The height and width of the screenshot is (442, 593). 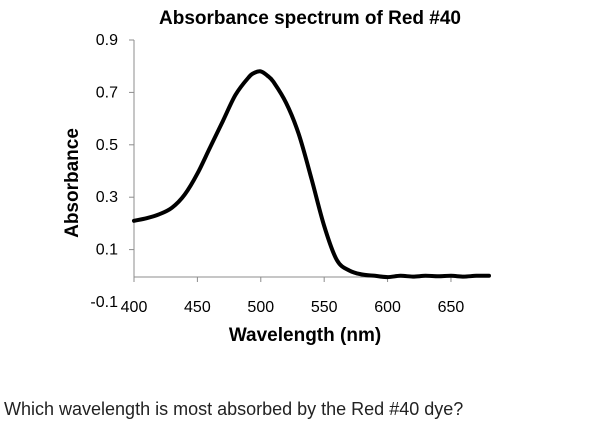 What do you see at coordinates (107, 145) in the screenshot?
I see `y-tick-label: 0.5` at bounding box center [107, 145].